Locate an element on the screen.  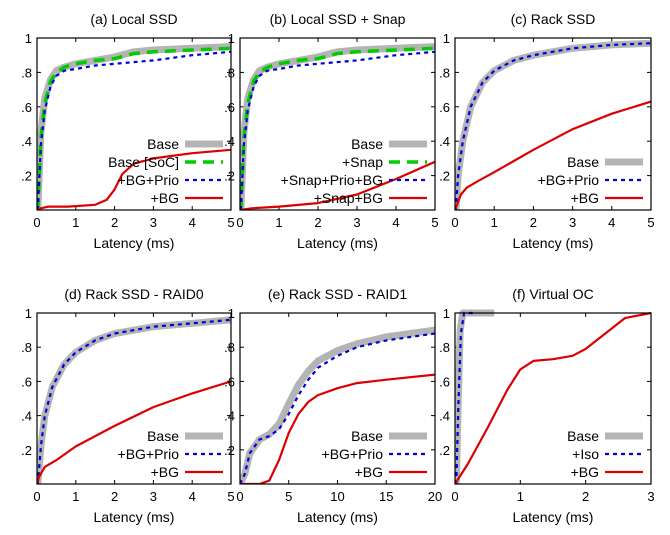
legend-label: +Snap is located at coordinates (362, 162).